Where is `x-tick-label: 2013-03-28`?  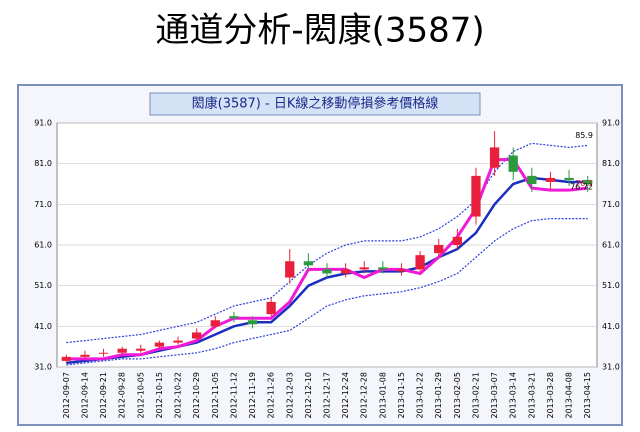 x-tick-label: 2013-03-28 is located at coordinates (550, 395).